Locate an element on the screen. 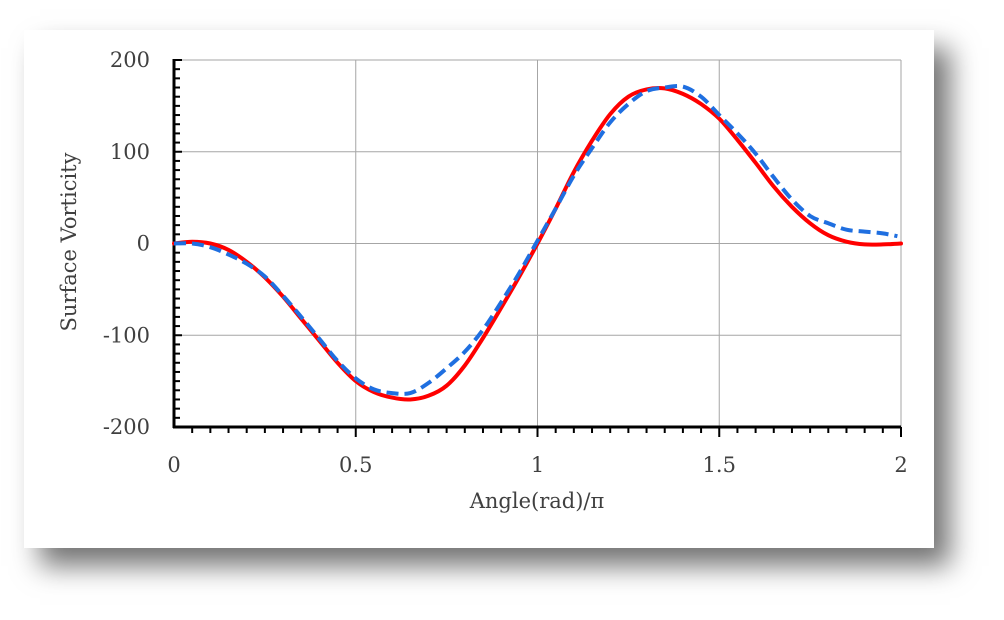 The width and height of the screenshot is (1004, 620). x-tick-label: 1.5 is located at coordinates (719, 465).